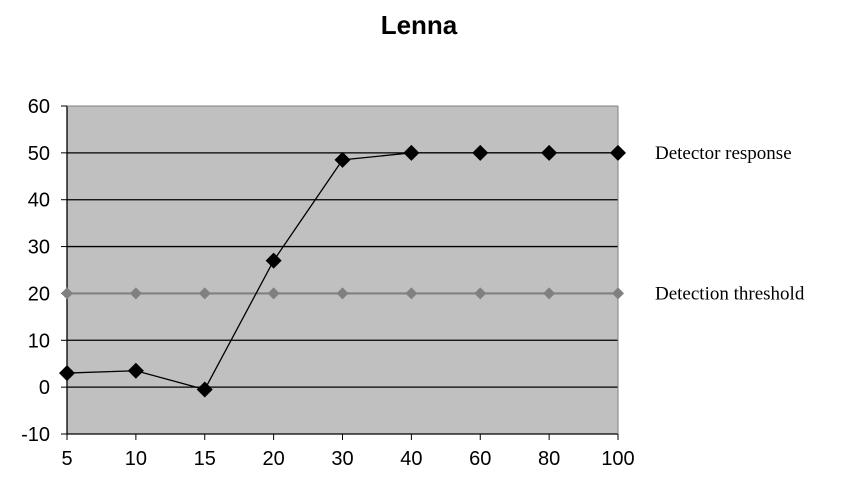  Describe the element at coordinates (723, 153) in the screenshot. I see `legend-label: Detector response` at that location.